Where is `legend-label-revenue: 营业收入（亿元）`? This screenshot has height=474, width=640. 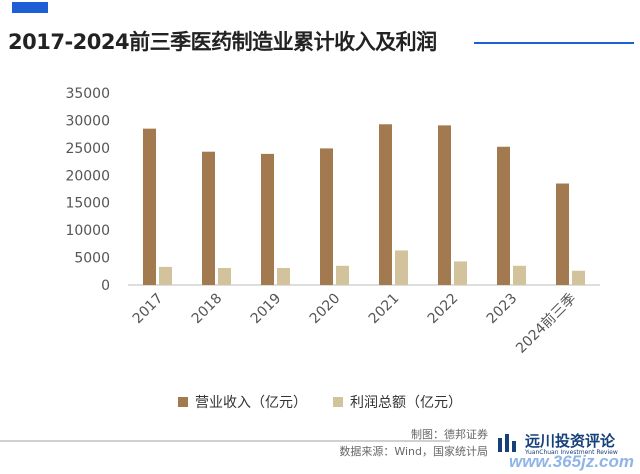 legend-label-revenue: 营业收入（亿元） is located at coordinates (251, 403).